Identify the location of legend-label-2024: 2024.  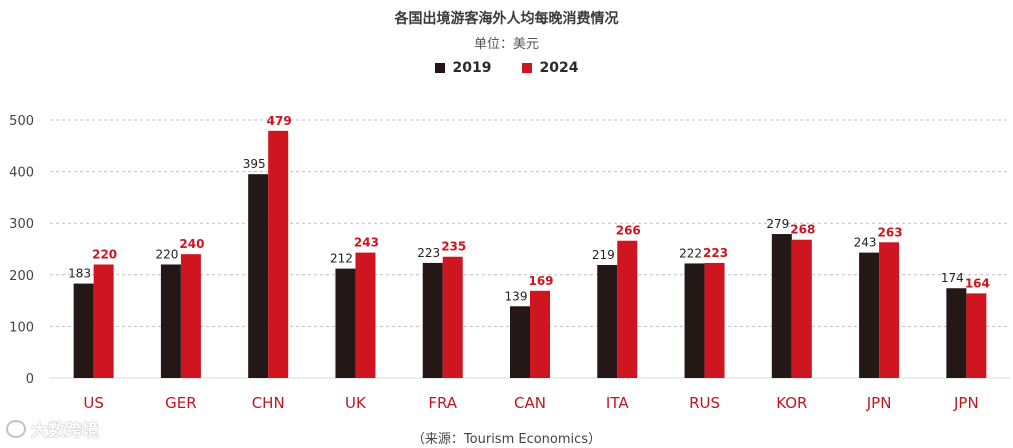
(559, 68).